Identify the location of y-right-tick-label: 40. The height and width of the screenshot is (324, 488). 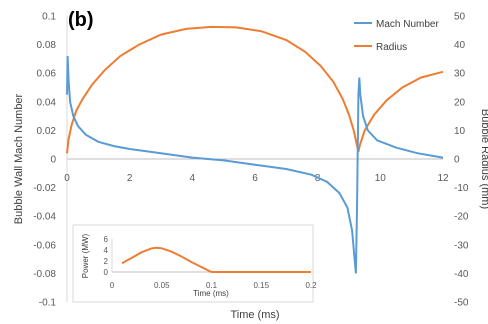
(460, 45).